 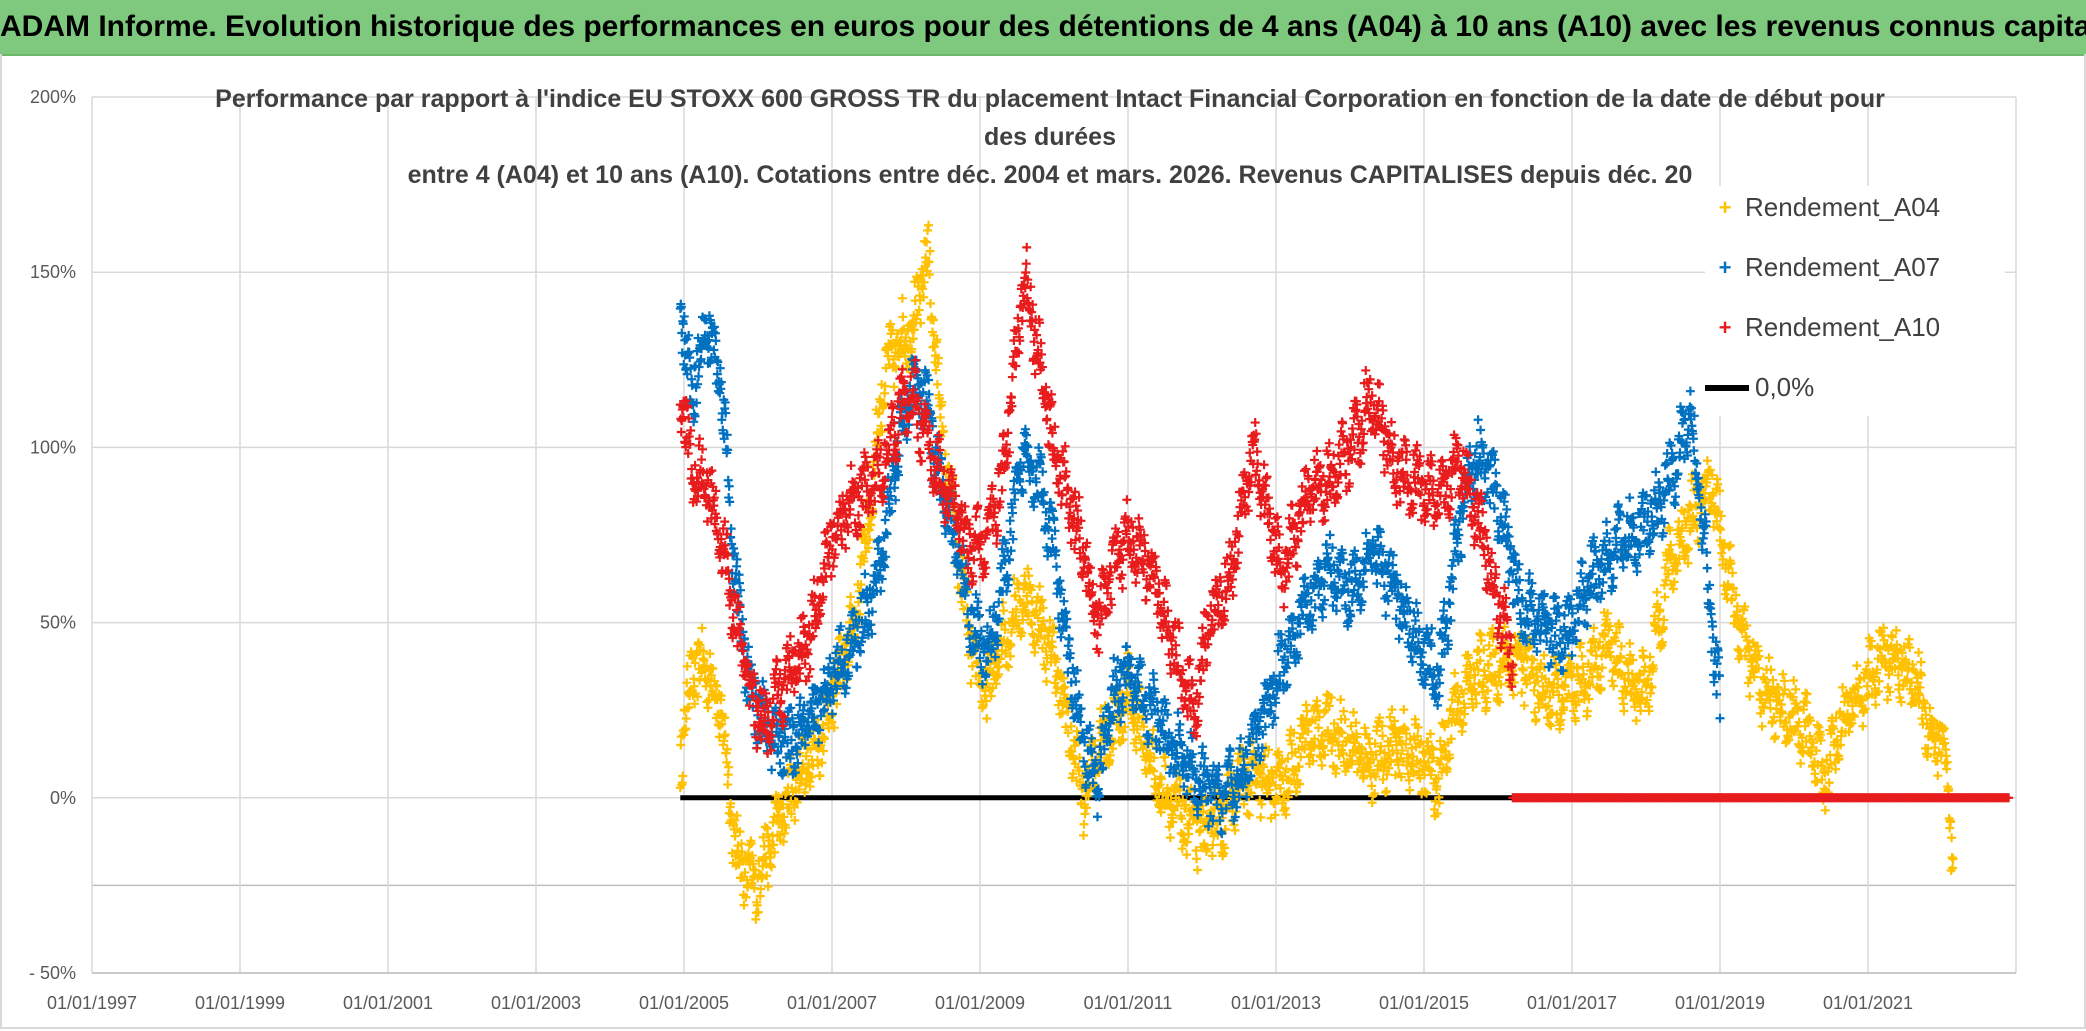 I want to click on y-tick-label: 150%, so click(x=53, y=272).